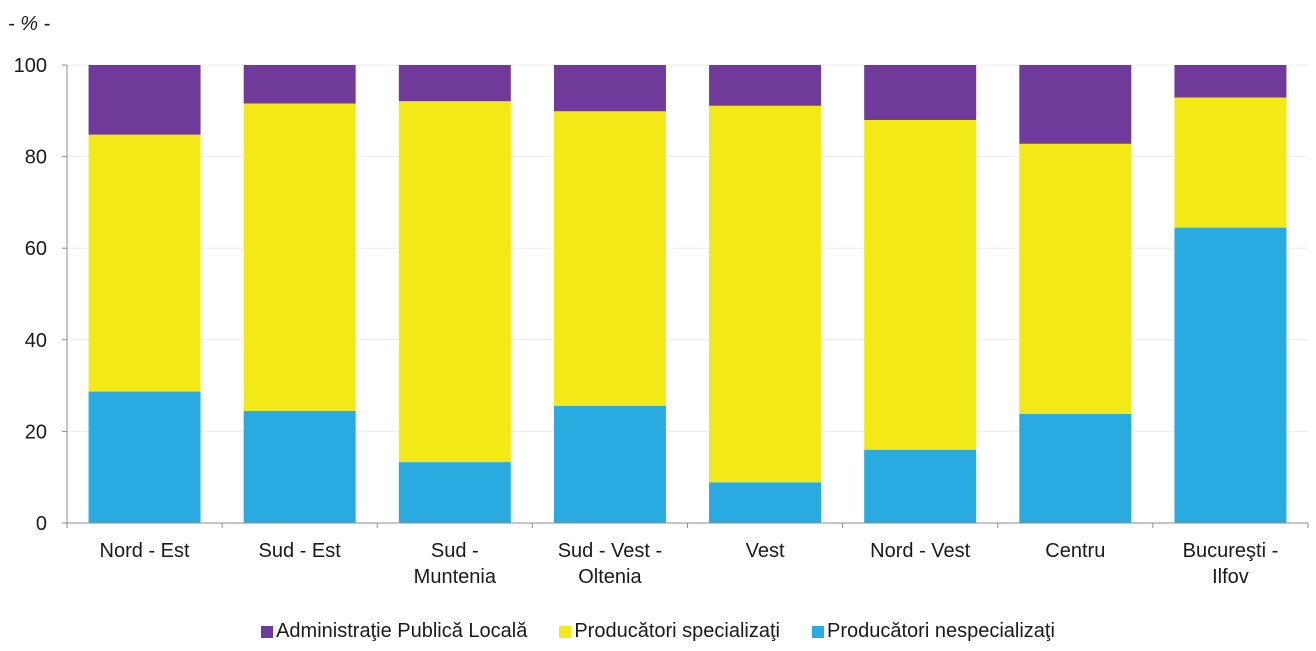 Image resolution: width=1316 pixels, height=651 pixels. I want to click on legend-label: Administraţie Publică Locală, so click(402, 631).